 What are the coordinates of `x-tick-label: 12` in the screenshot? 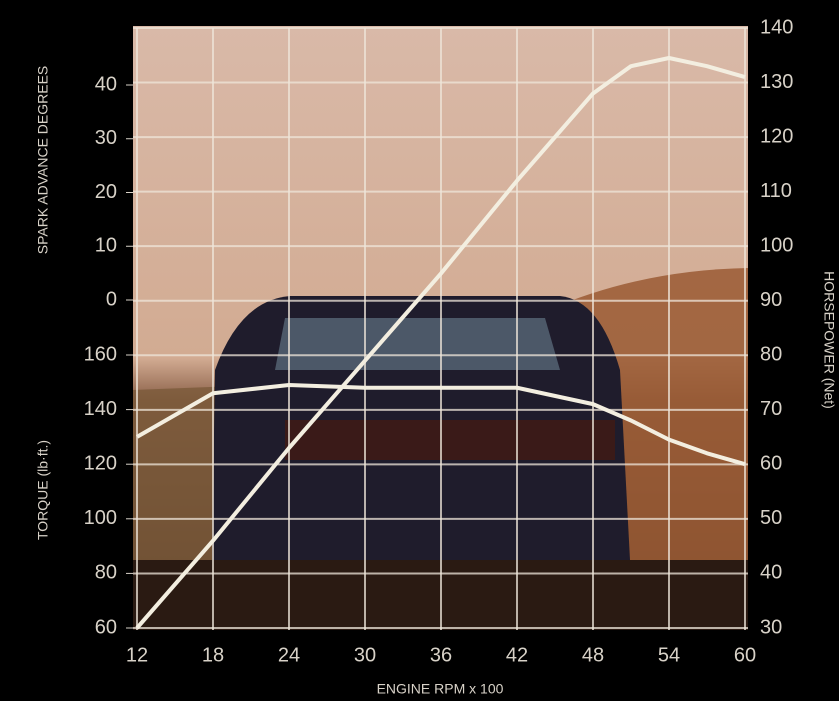 It's located at (137, 655).